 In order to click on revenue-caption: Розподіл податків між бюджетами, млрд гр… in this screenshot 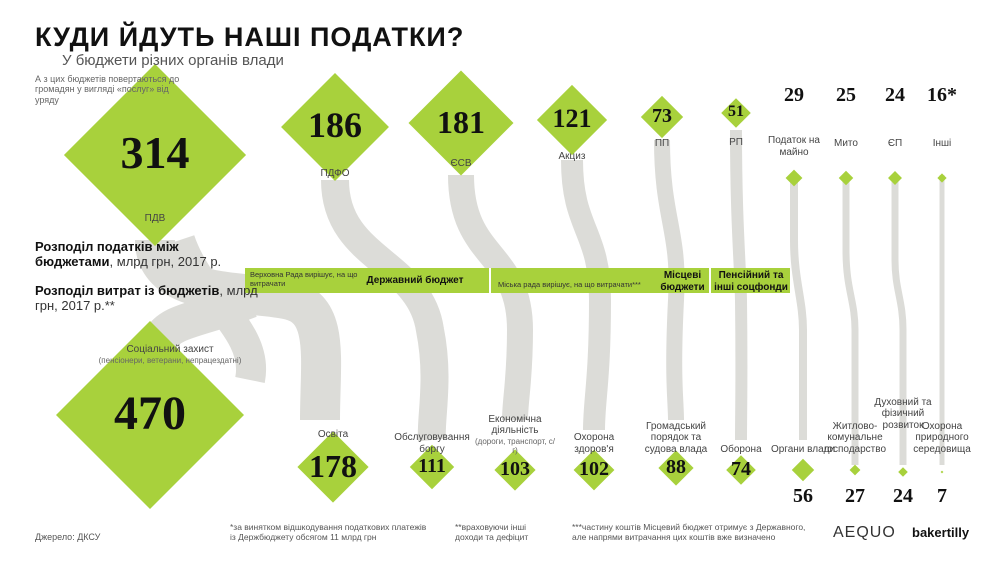, I will do `click(135, 254)`.